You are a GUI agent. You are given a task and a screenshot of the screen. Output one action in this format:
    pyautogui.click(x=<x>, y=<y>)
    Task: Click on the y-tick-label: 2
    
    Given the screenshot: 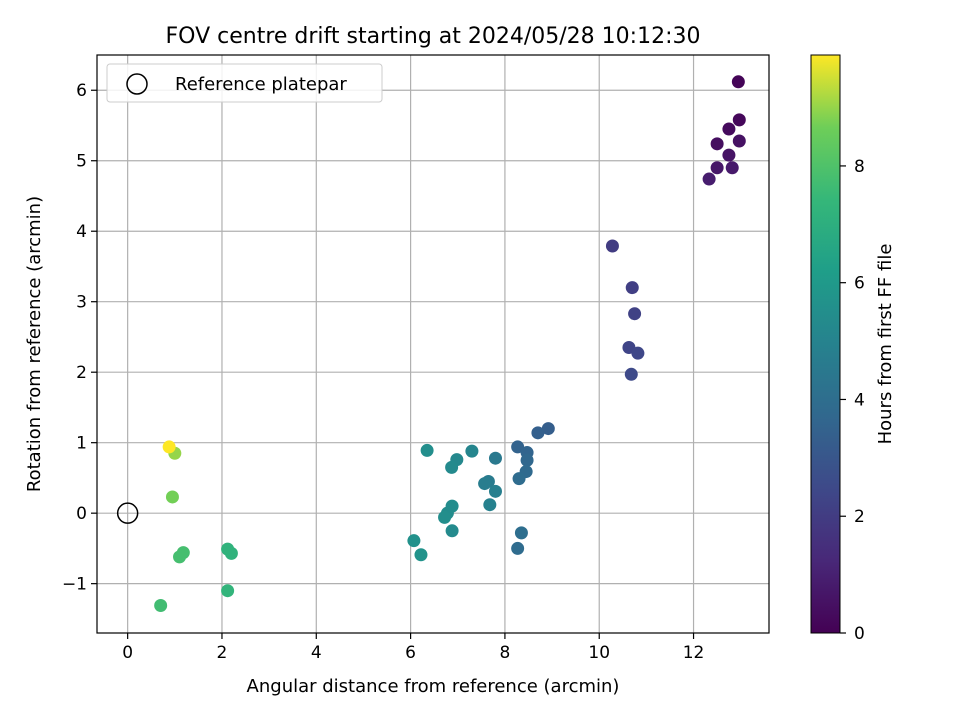 What is the action you would take?
    pyautogui.click(x=81, y=373)
    